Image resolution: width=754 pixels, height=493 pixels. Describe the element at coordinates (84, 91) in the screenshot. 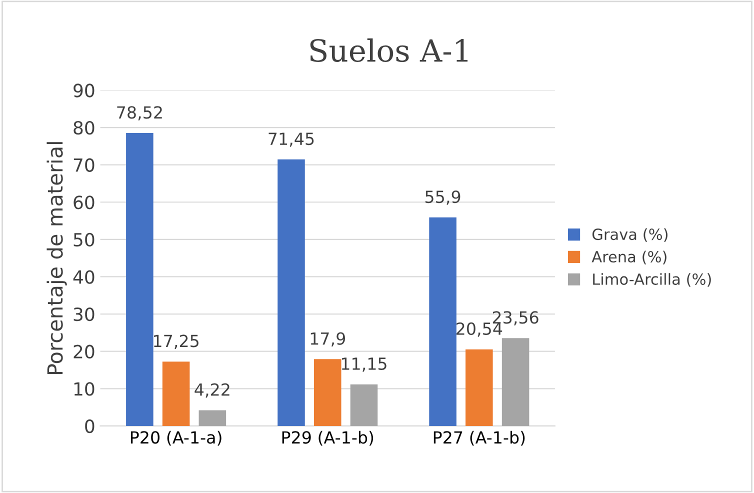

I see `y-tick-label: 90` at that location.